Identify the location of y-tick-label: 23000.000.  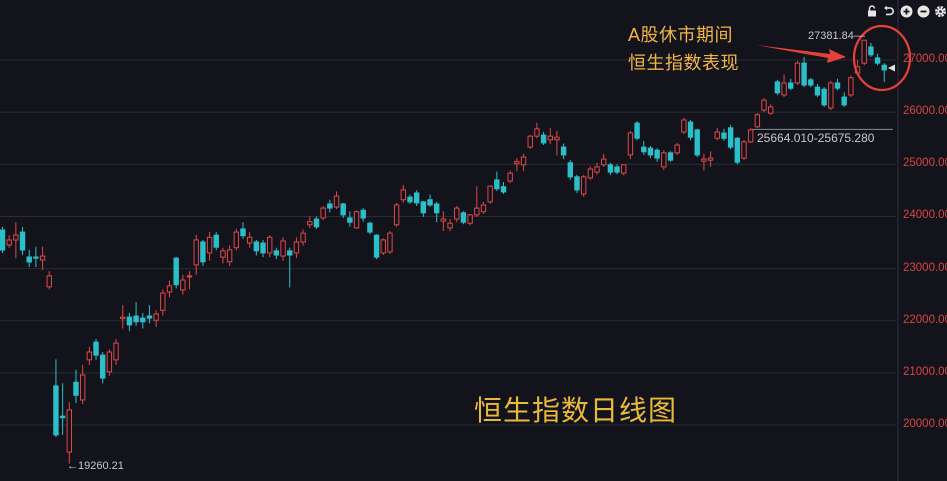
(925, 267).